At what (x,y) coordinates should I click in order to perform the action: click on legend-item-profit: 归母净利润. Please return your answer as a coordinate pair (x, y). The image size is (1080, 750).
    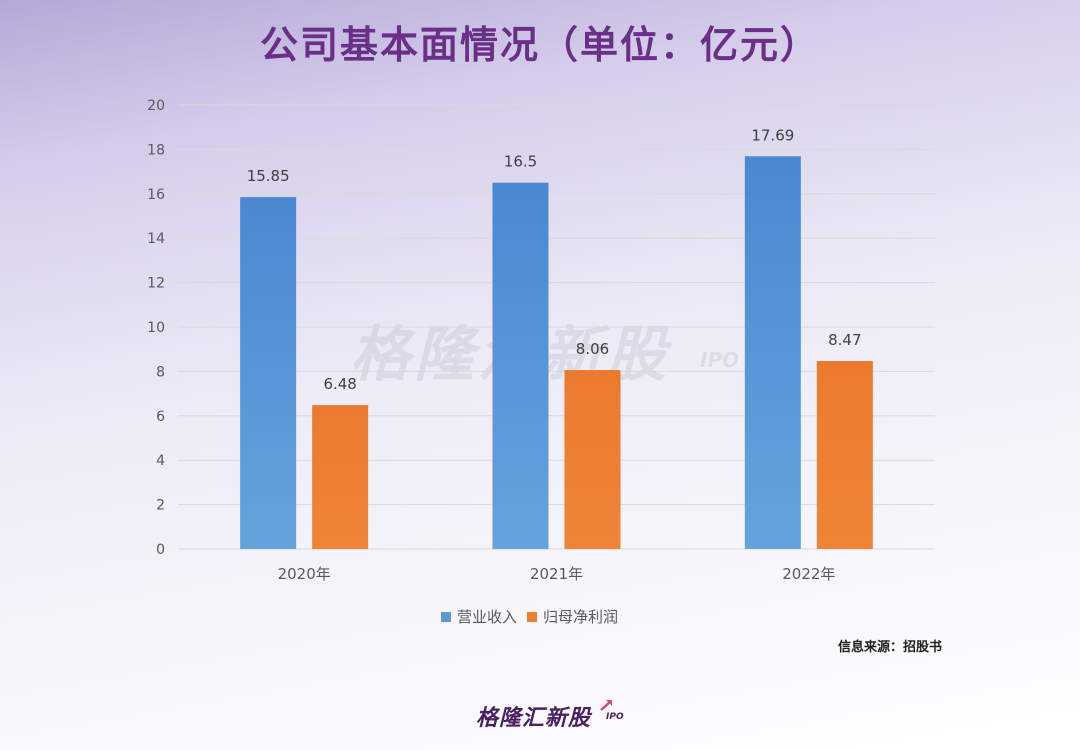
    Looking at the image, I should click on (572, 616).